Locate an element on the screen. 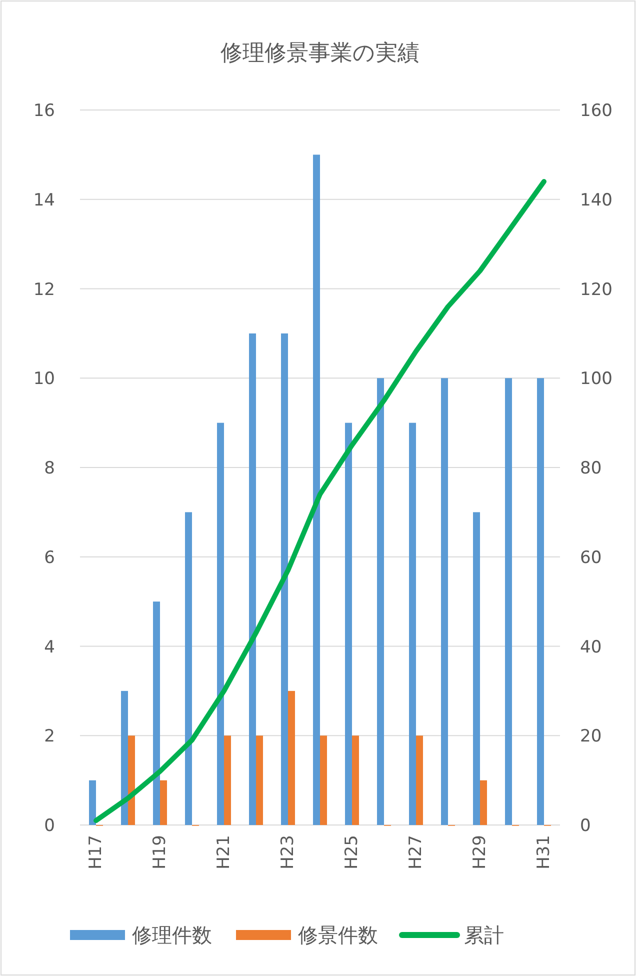 The height and width of the screenshot is (976, 636). y-tick-label: 2 is located at coordinates (49, 736).